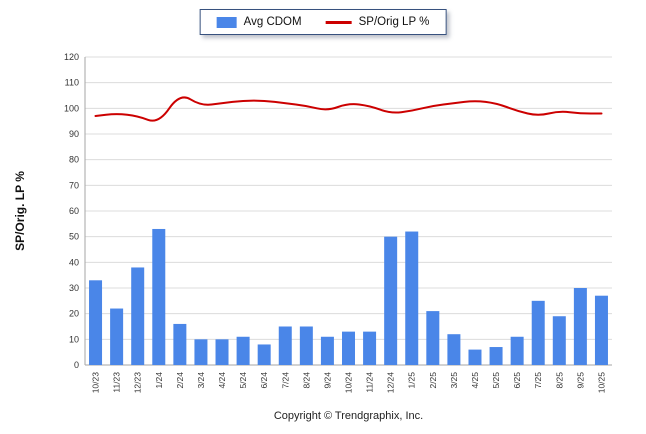  Describe the element at coordinates (201, 380) in the screenshot. I see `x-tick-label: 3/24` at that location.